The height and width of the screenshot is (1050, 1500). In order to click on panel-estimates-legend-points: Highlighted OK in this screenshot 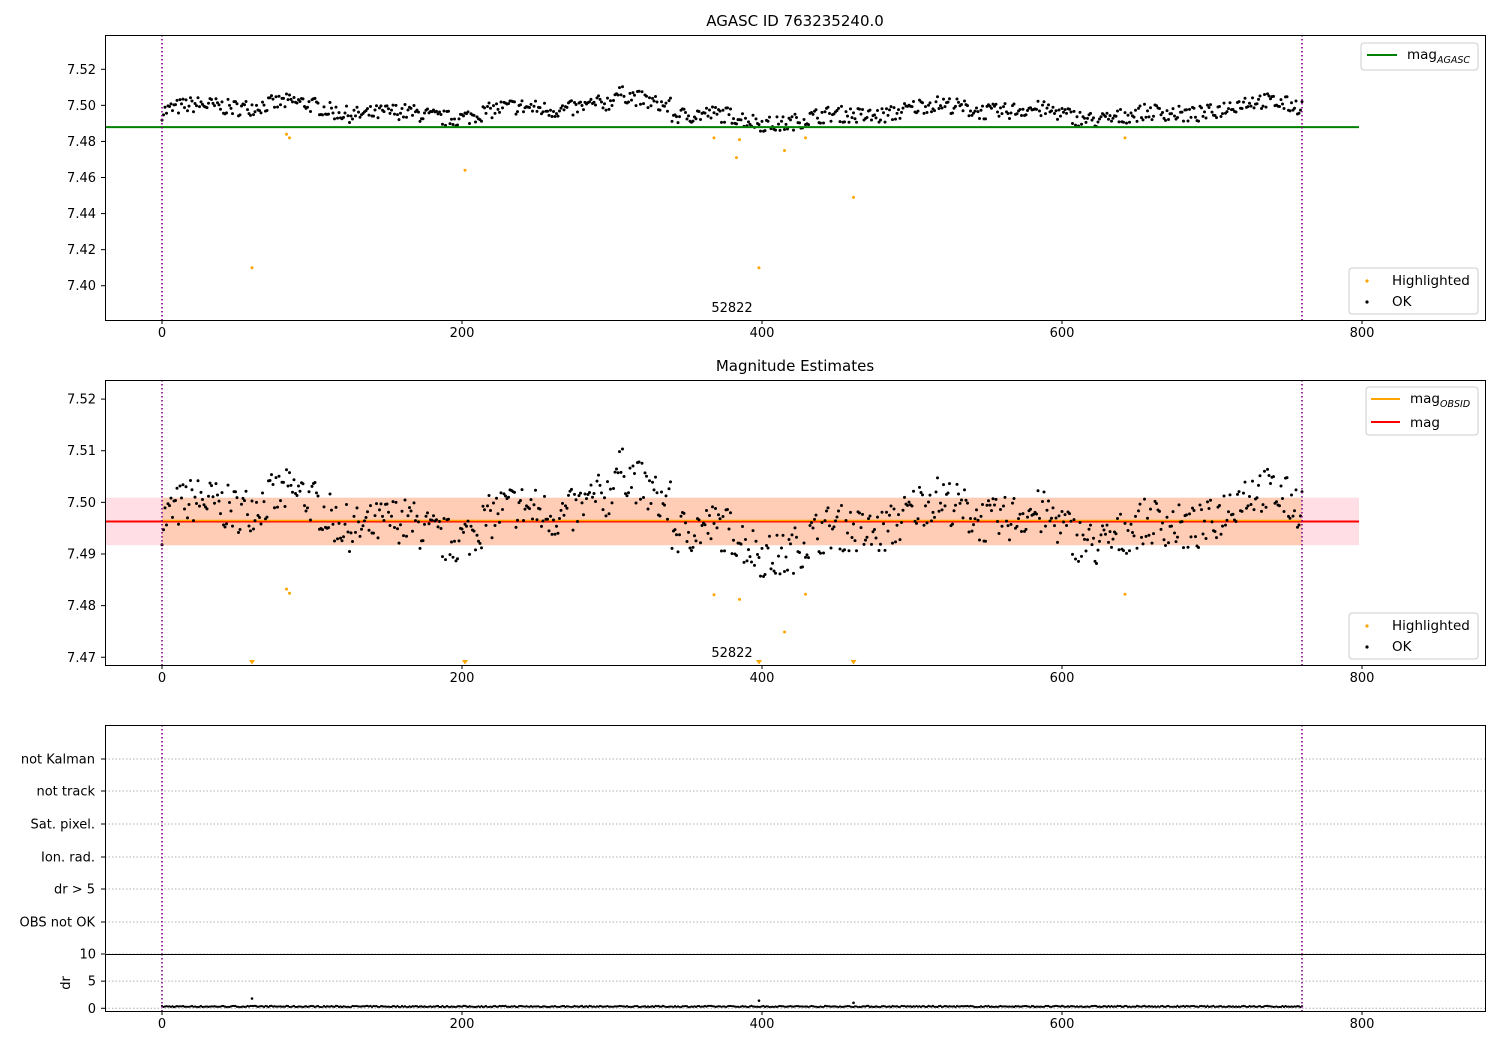, I will do `click(1413, 636)`.